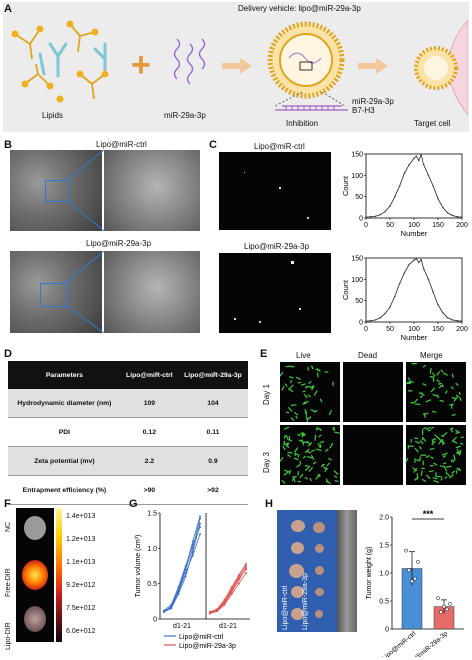 The image size is (472, 660). Describe the element at coordinates (60, 61) in the screenshot. I see `lipids-illustration` at that location.